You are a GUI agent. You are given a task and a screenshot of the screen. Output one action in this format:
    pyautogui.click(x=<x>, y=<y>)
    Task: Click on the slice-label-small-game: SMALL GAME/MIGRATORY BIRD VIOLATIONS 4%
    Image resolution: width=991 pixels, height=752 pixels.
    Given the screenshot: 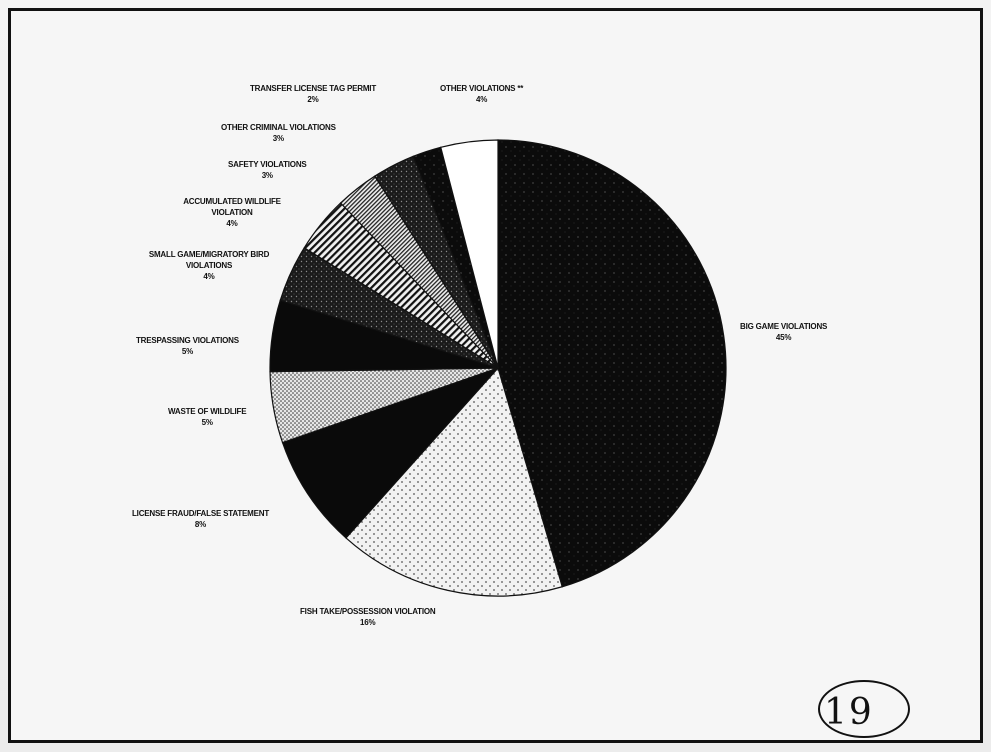 What is the action you would take?
    pyautogui.click(x=209, y=265)
    